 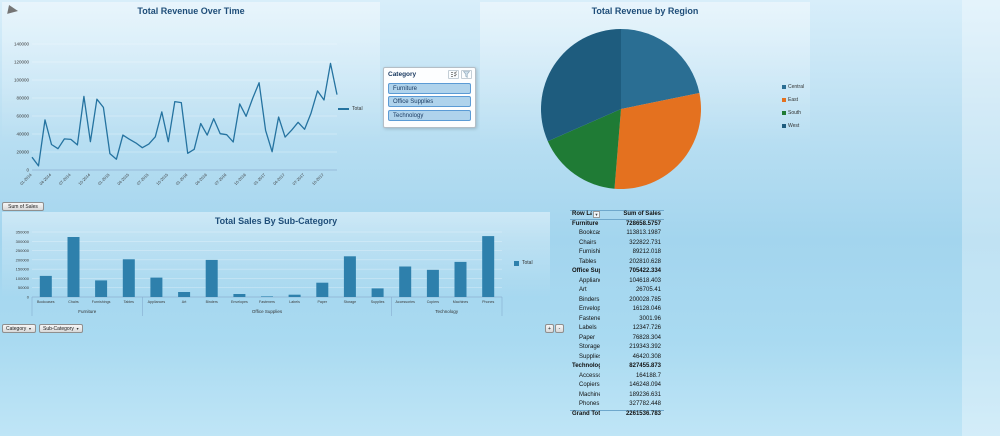 I want to click on pivot-row: Copiers 146248.094, so click(x=617, y=386).